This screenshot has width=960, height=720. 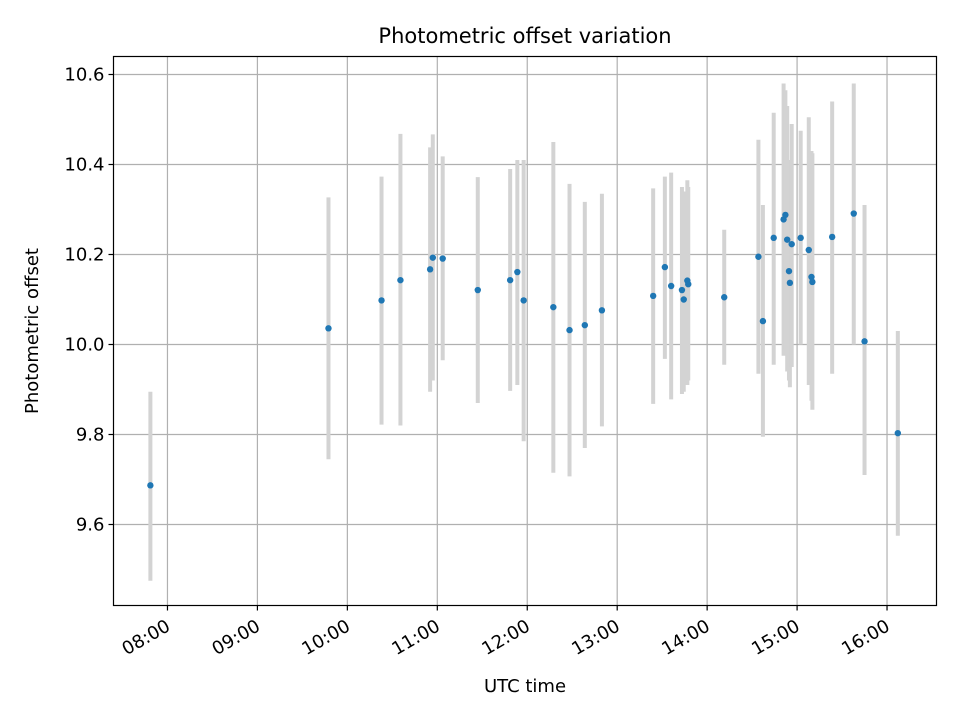 What do you see at coordinates (89, 300) in the screenshot?
I see `y-axis-ticks: 9.6 9.8 10.0 10.2 10.4 10.6` at bounding box center [89, 300].